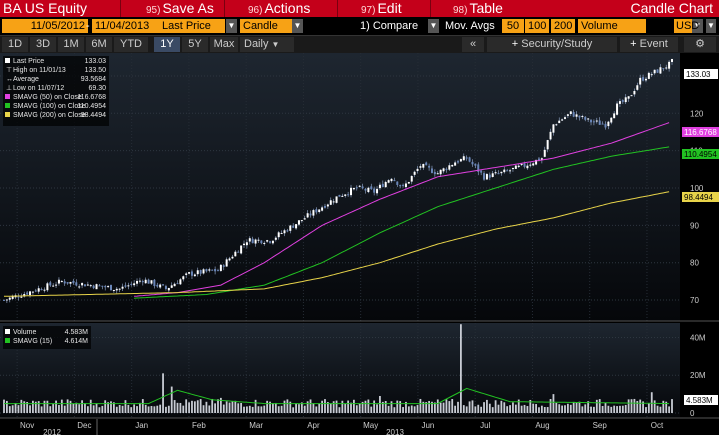  Describe the element at coordinates (180, 8) in the screenshot. I see `save-as-button: 95) Save As` at that location.